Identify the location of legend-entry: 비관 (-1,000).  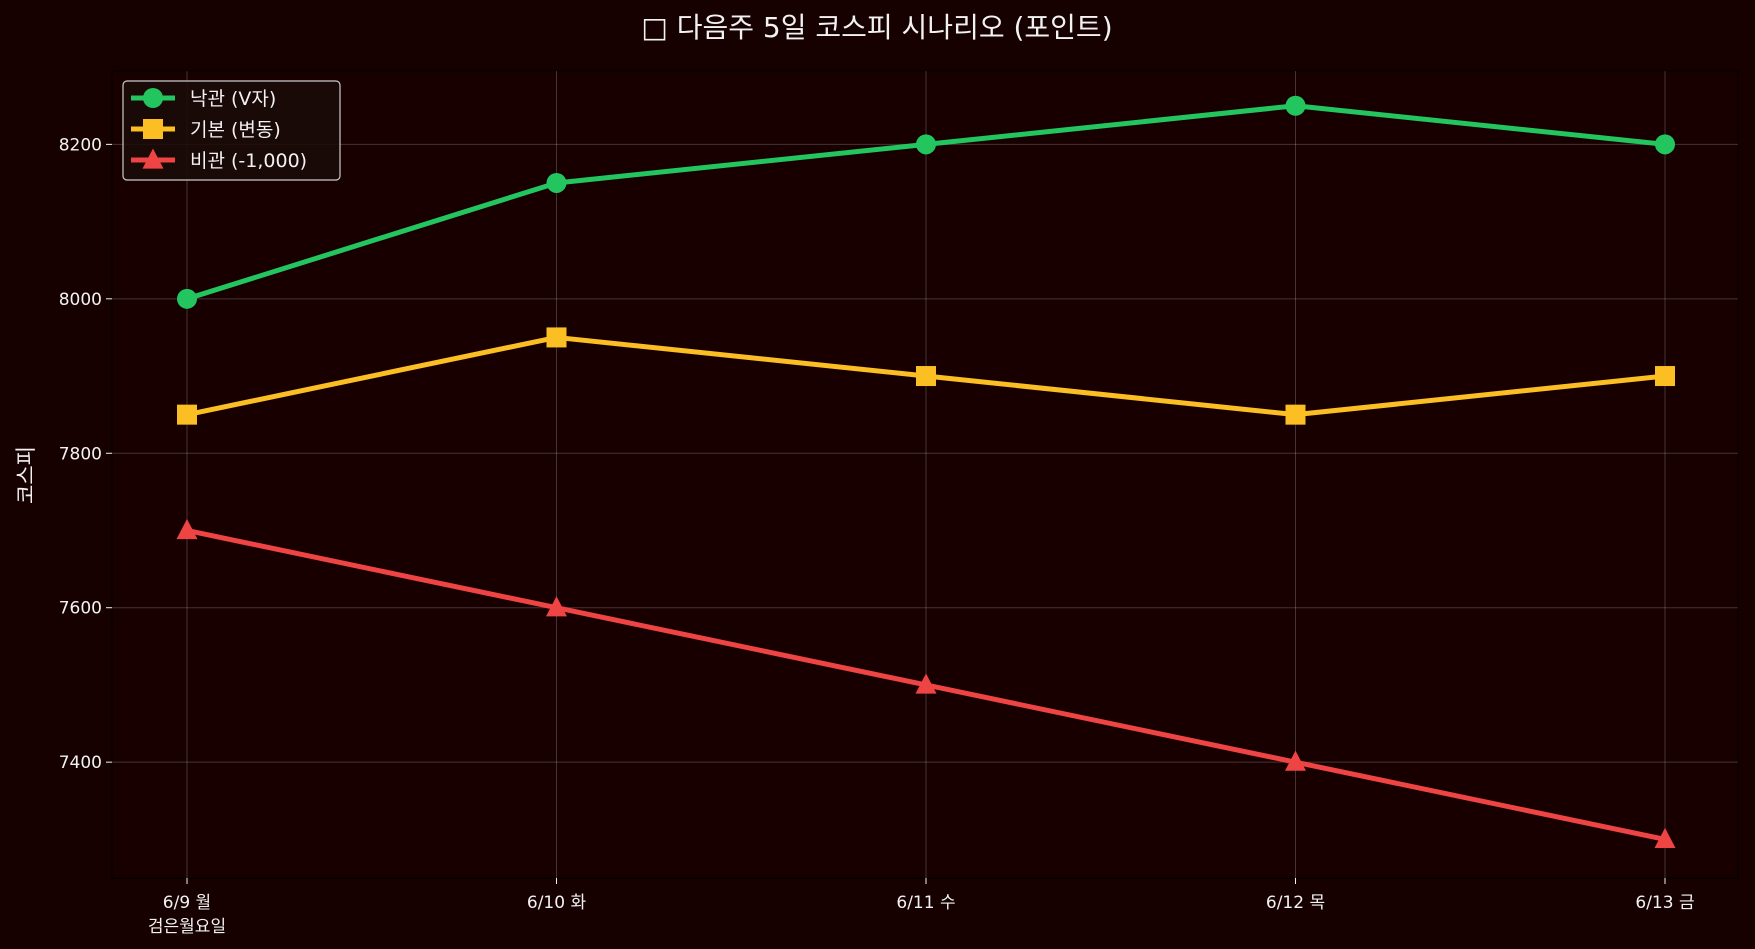
(219, 160).